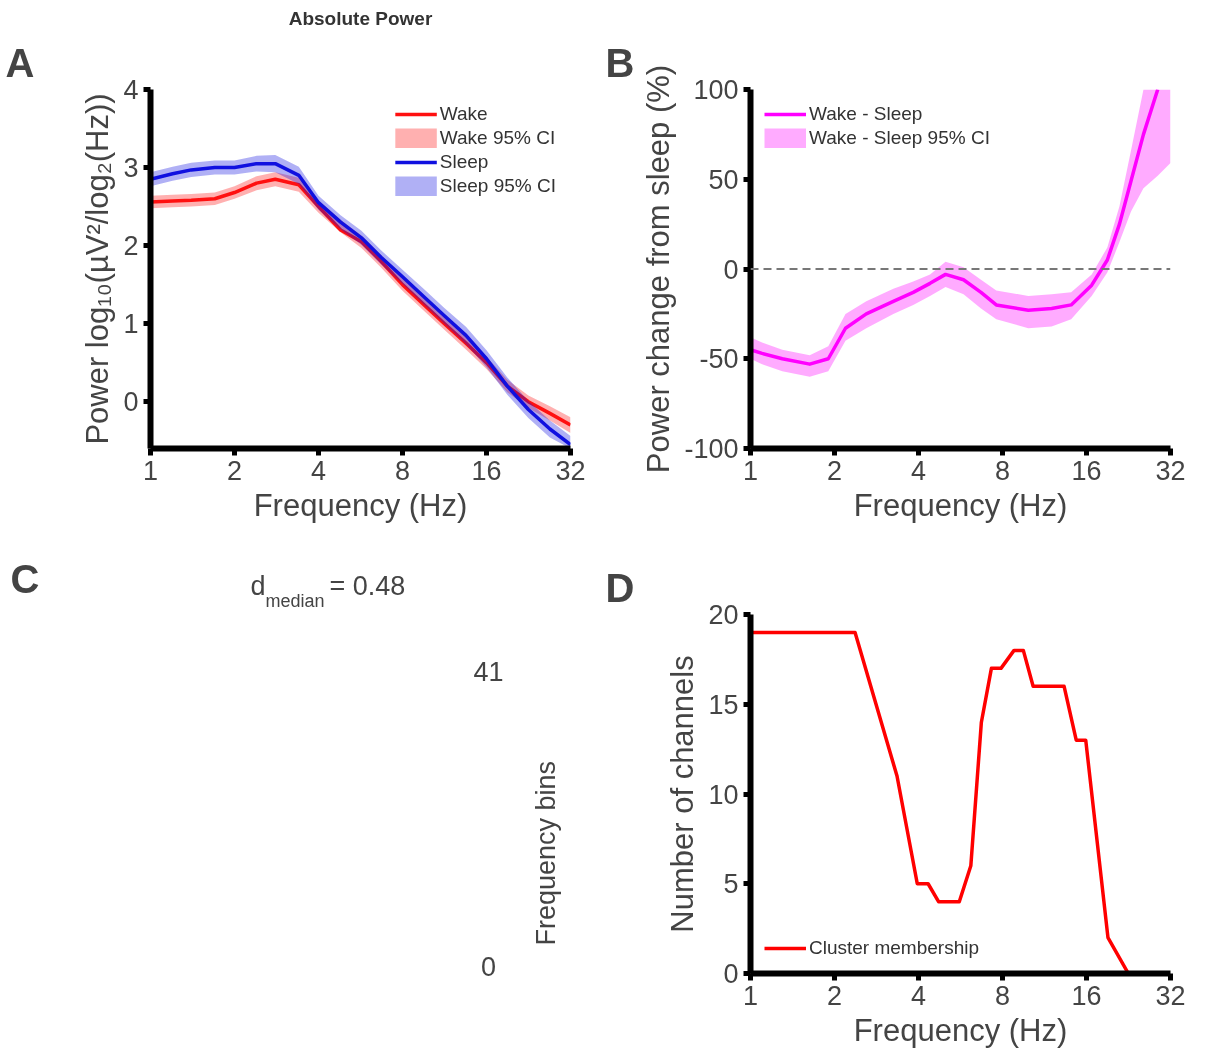 The height and width of the screenshot is (1062, 1220). Describe the element at coordinates (545, 853) in the screenshot. I see `color-bar-title: Frequency bins` at that location.